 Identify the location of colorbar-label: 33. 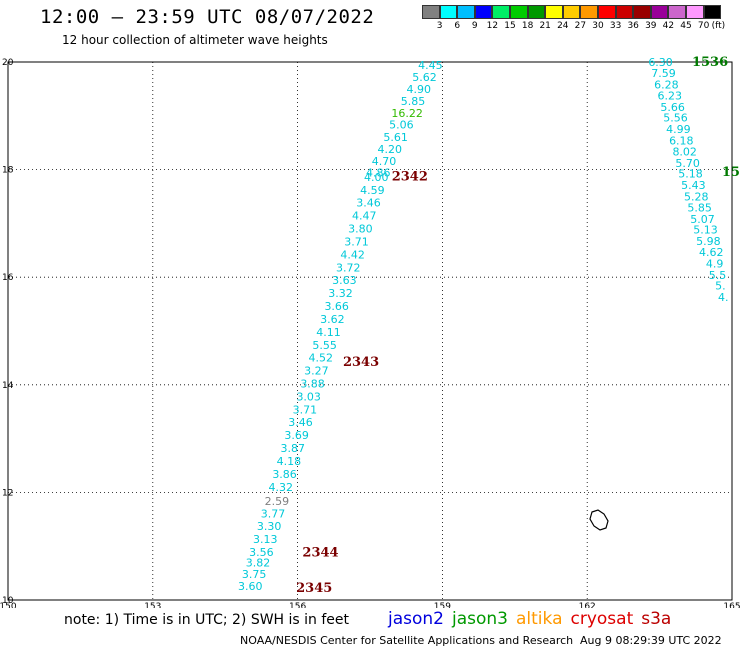
(615, 26).